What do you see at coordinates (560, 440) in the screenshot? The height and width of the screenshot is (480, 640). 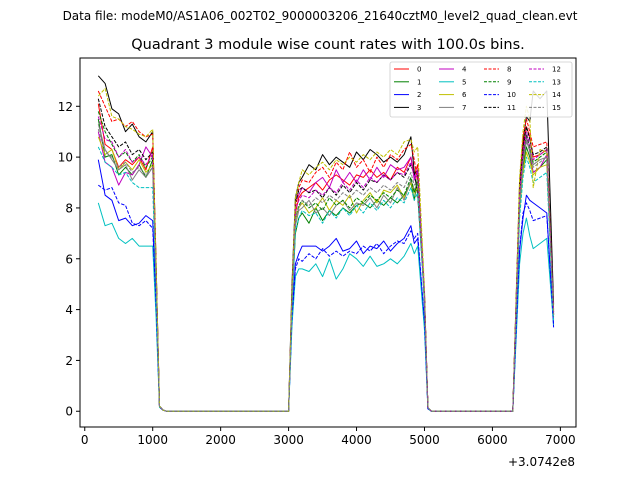 I see `x-tick-label: 7000` at bounding box center [560, 440].